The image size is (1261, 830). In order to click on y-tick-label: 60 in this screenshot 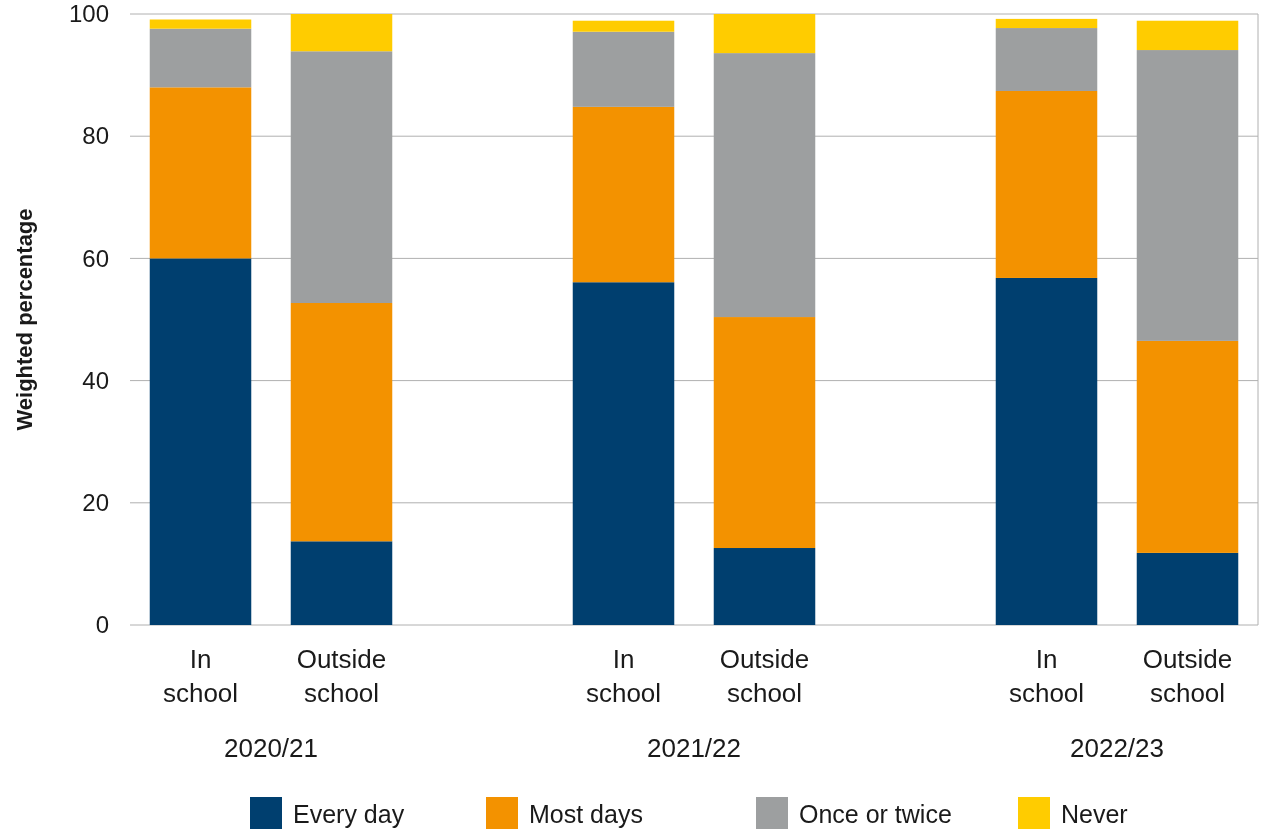, I will do `click(95, 258)`.